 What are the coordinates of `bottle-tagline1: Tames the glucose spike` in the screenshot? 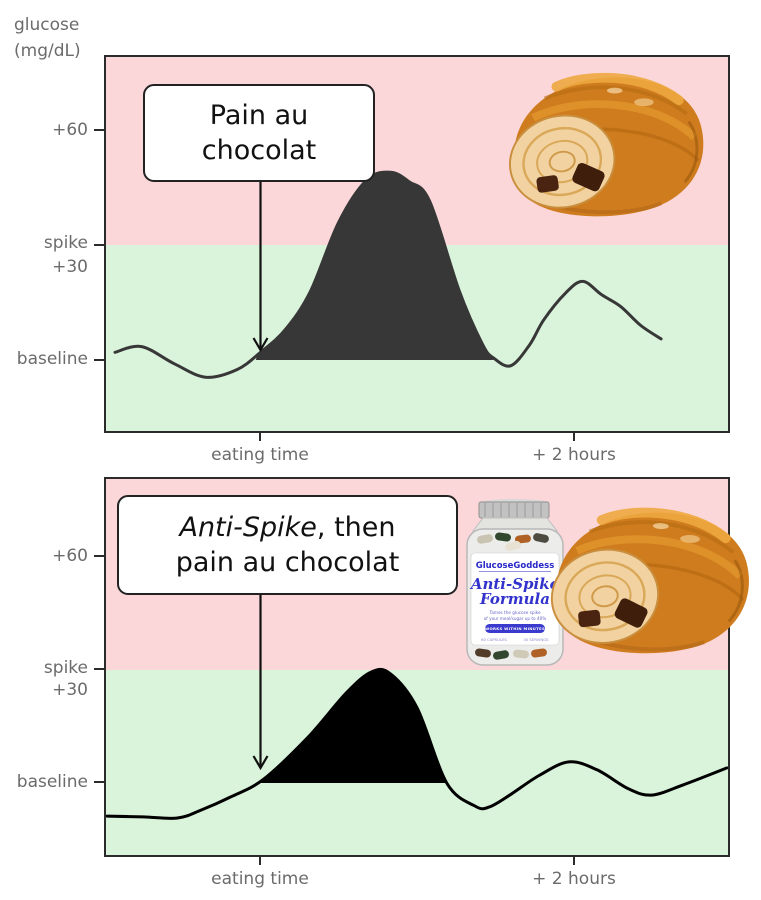 It's located at (514, 612).